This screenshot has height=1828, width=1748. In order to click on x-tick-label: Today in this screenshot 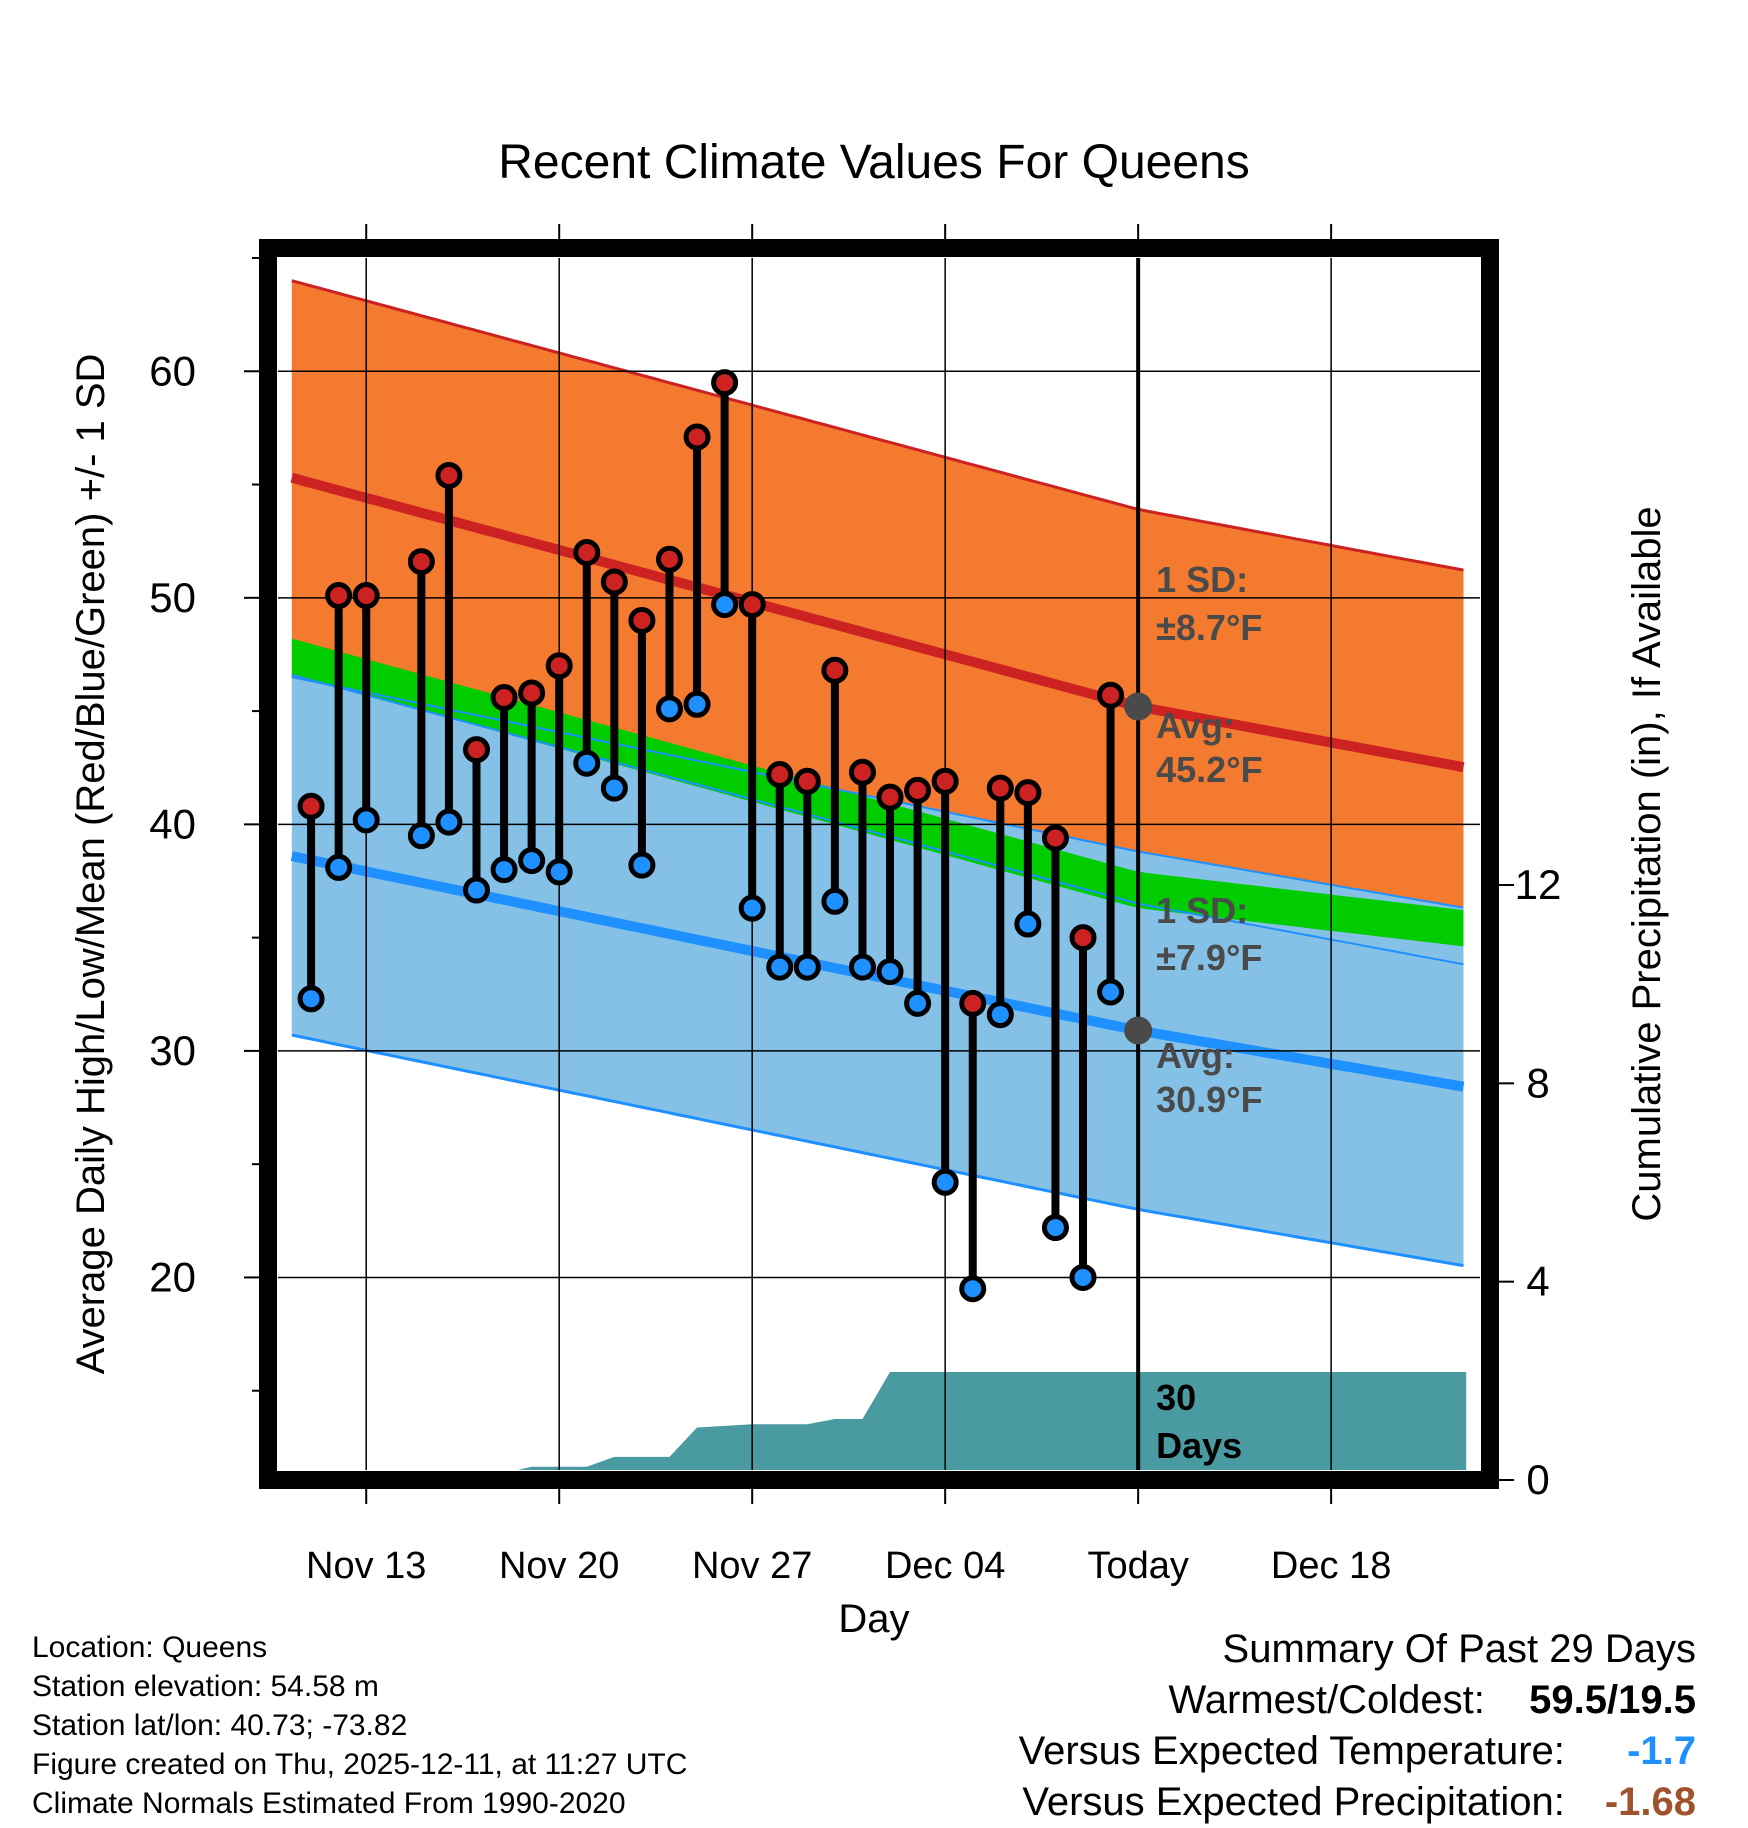, I will do `click(1137, 1566)`.